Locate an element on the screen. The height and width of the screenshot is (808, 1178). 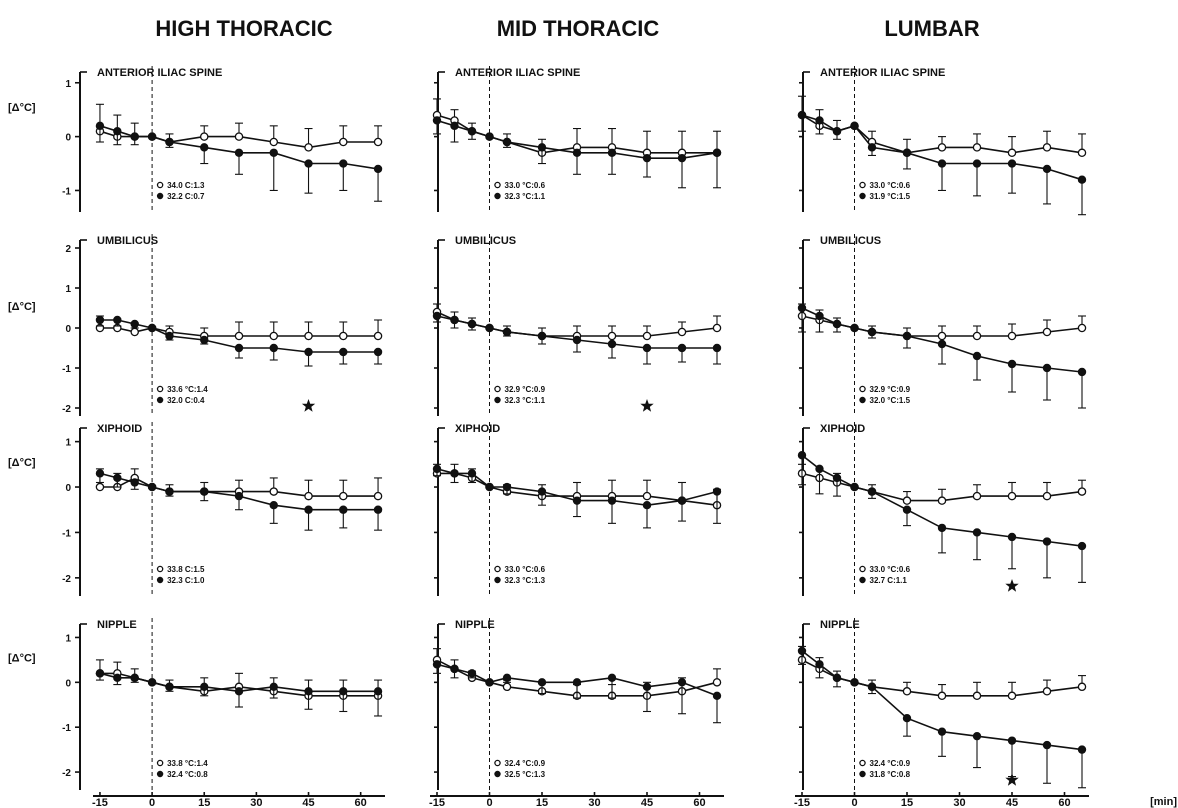
legend-entry: 32.3 °C:1.1 is located at coordinates (525, 196).